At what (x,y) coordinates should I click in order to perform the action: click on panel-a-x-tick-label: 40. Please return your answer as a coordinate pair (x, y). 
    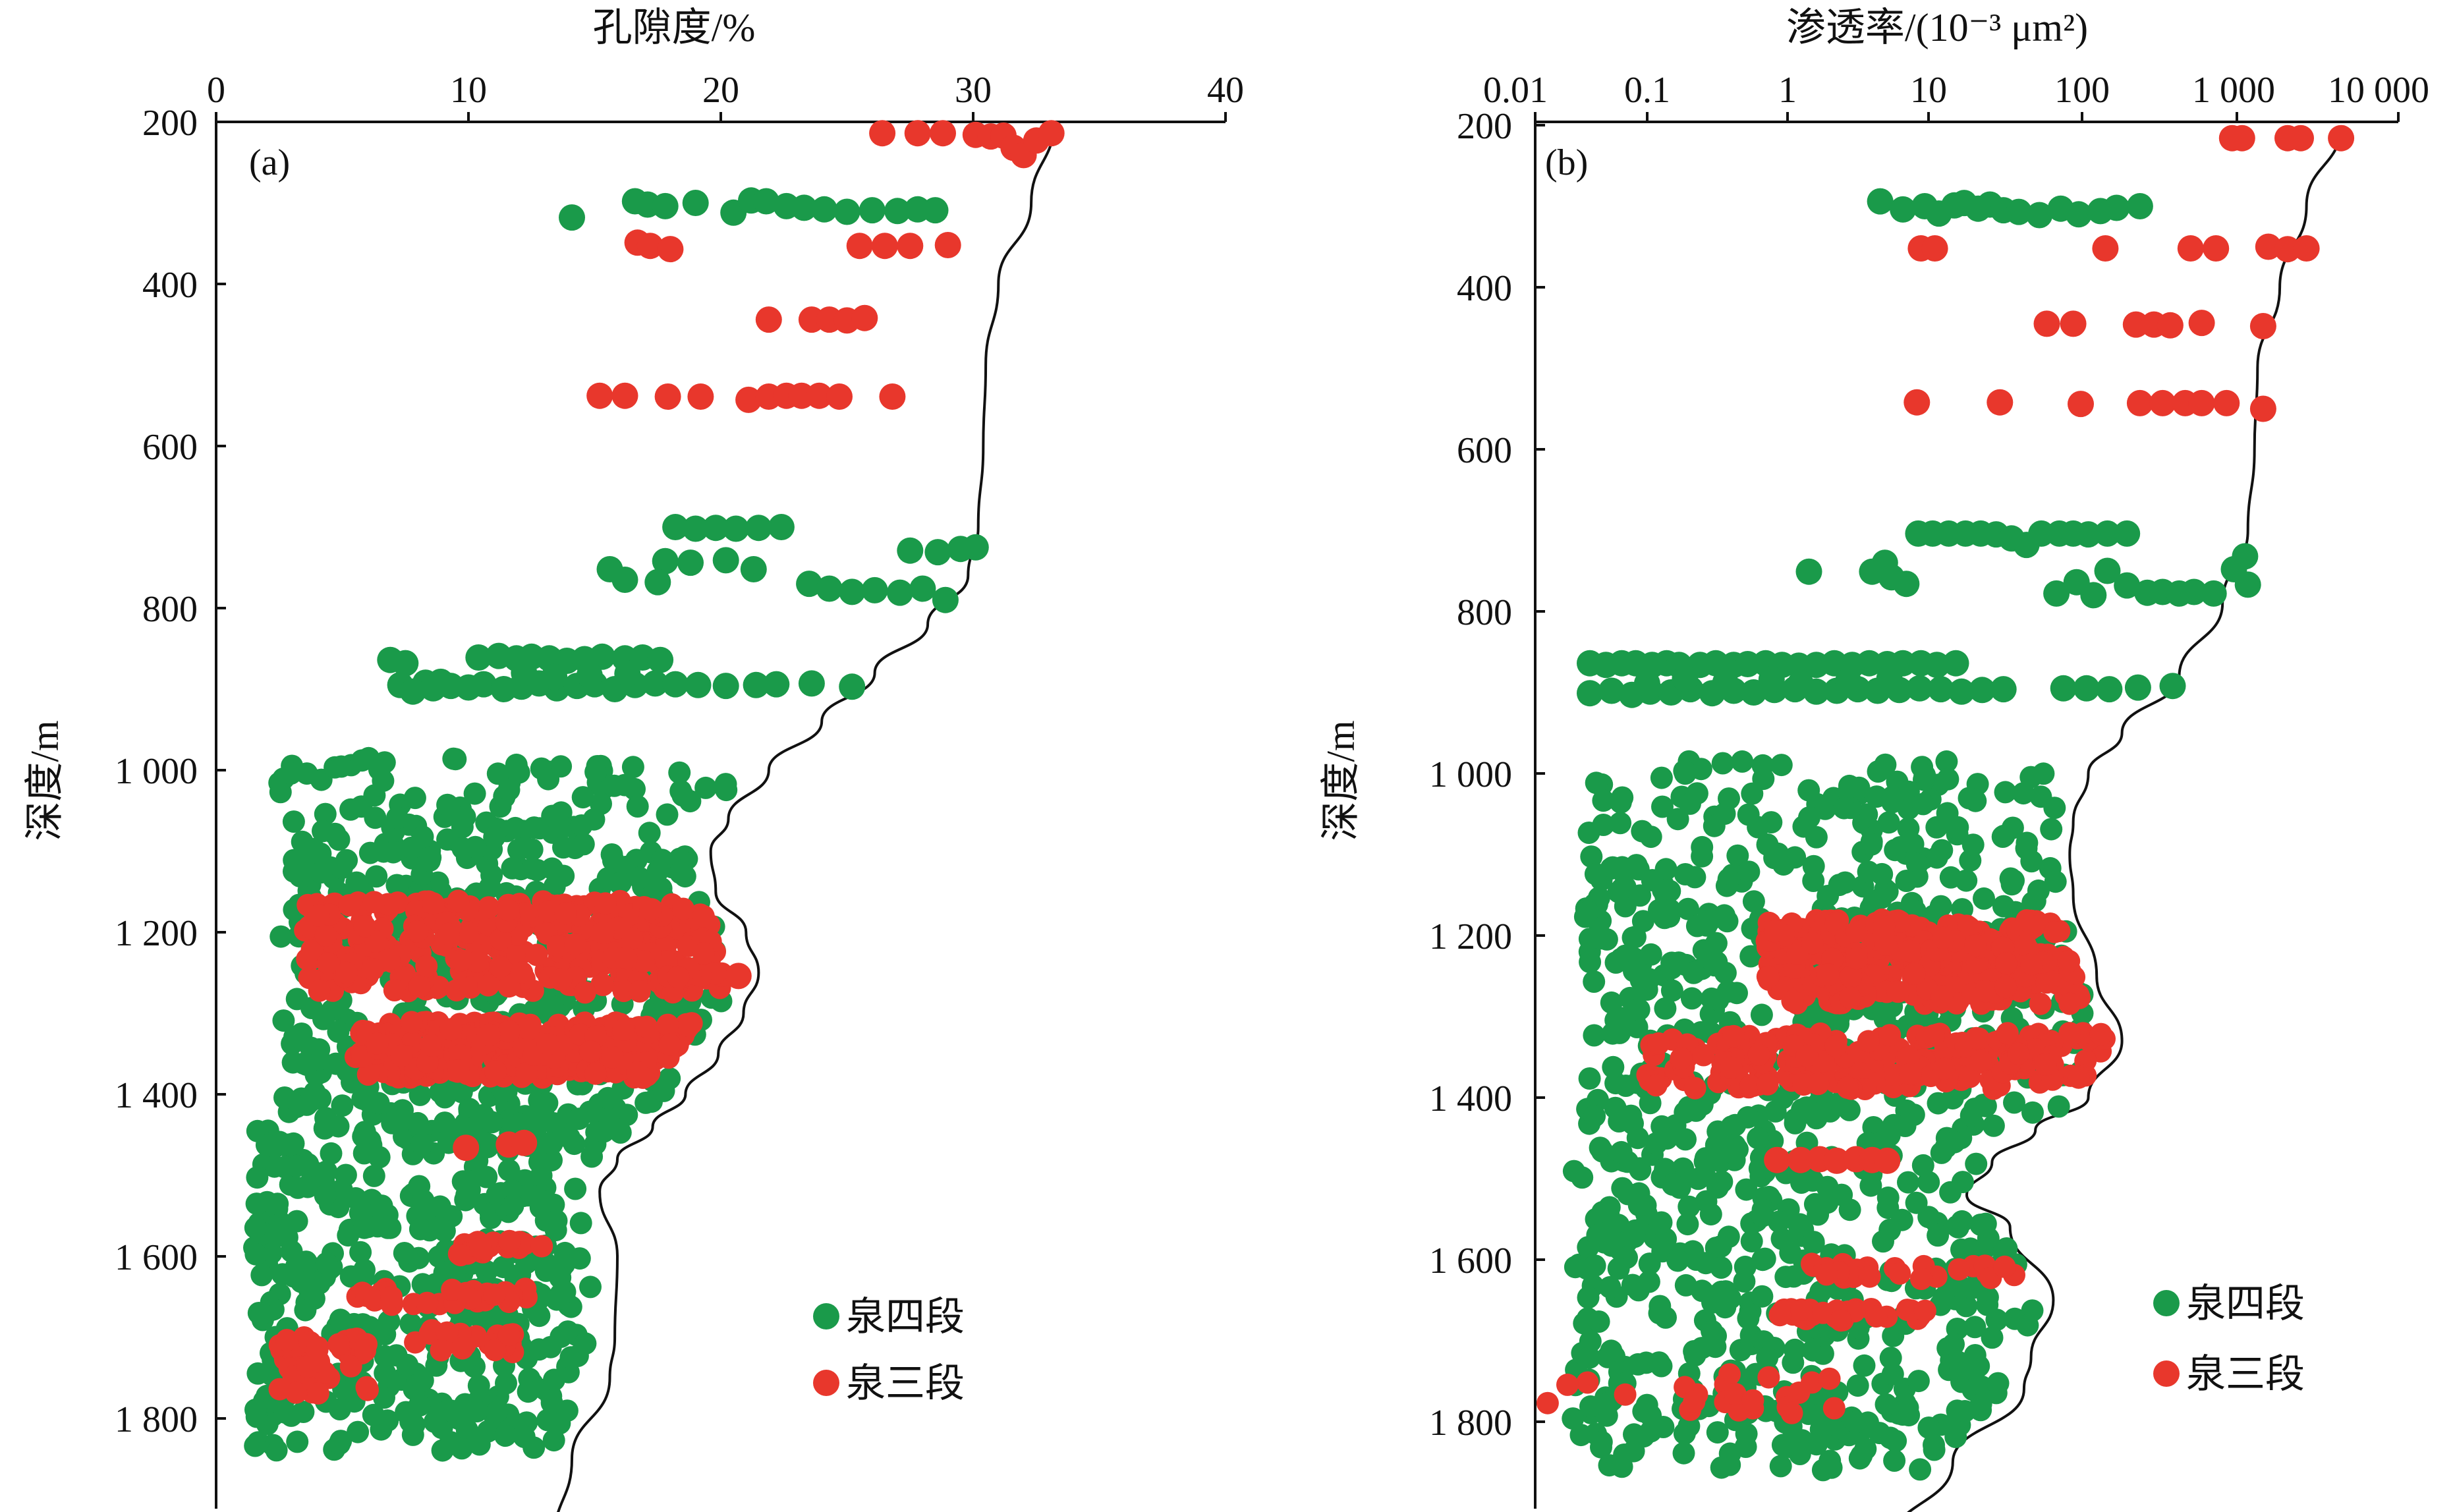
    Looking at the image, I should click on (1225, 90).